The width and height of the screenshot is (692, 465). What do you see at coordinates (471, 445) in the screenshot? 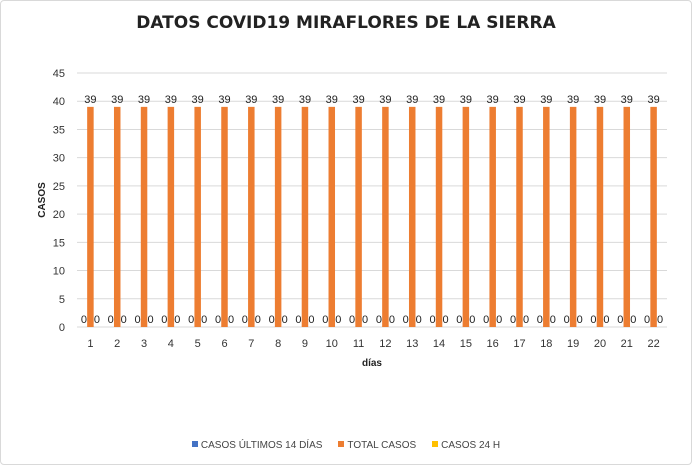
I see `legend-label: CASOS 24 H` at bounding box center [471, 445].